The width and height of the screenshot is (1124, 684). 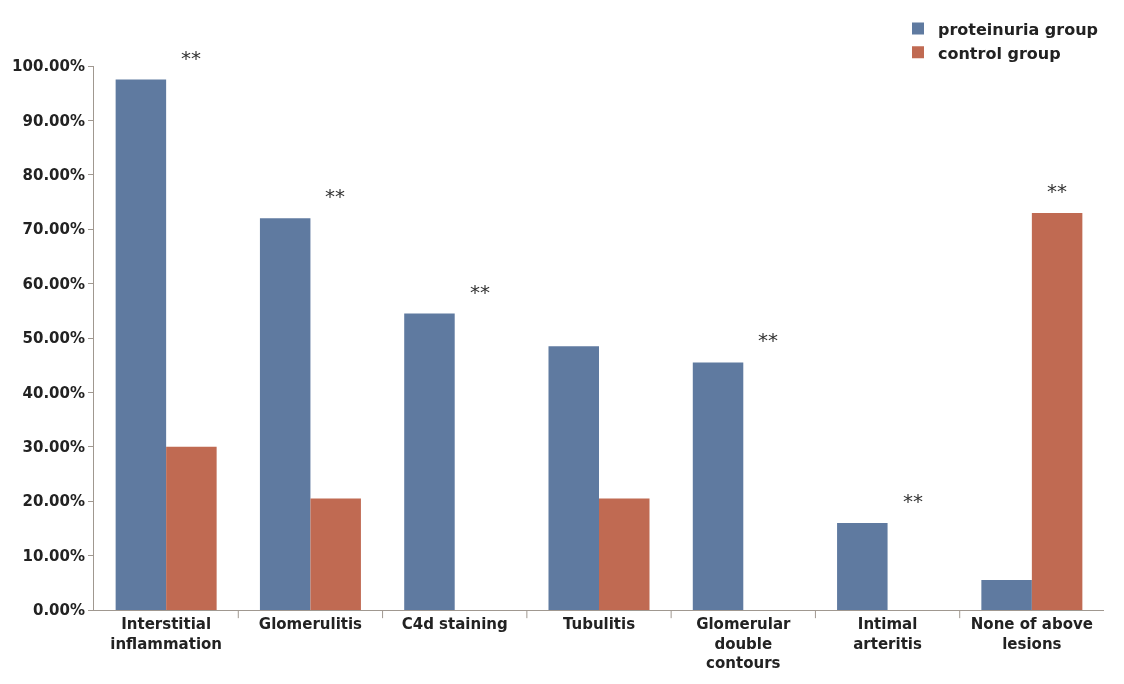 What do you see at coordinates (53, 229) in the screenshot?
I see `y-tick-label: 70.00%` at bounding box center [53, 229].